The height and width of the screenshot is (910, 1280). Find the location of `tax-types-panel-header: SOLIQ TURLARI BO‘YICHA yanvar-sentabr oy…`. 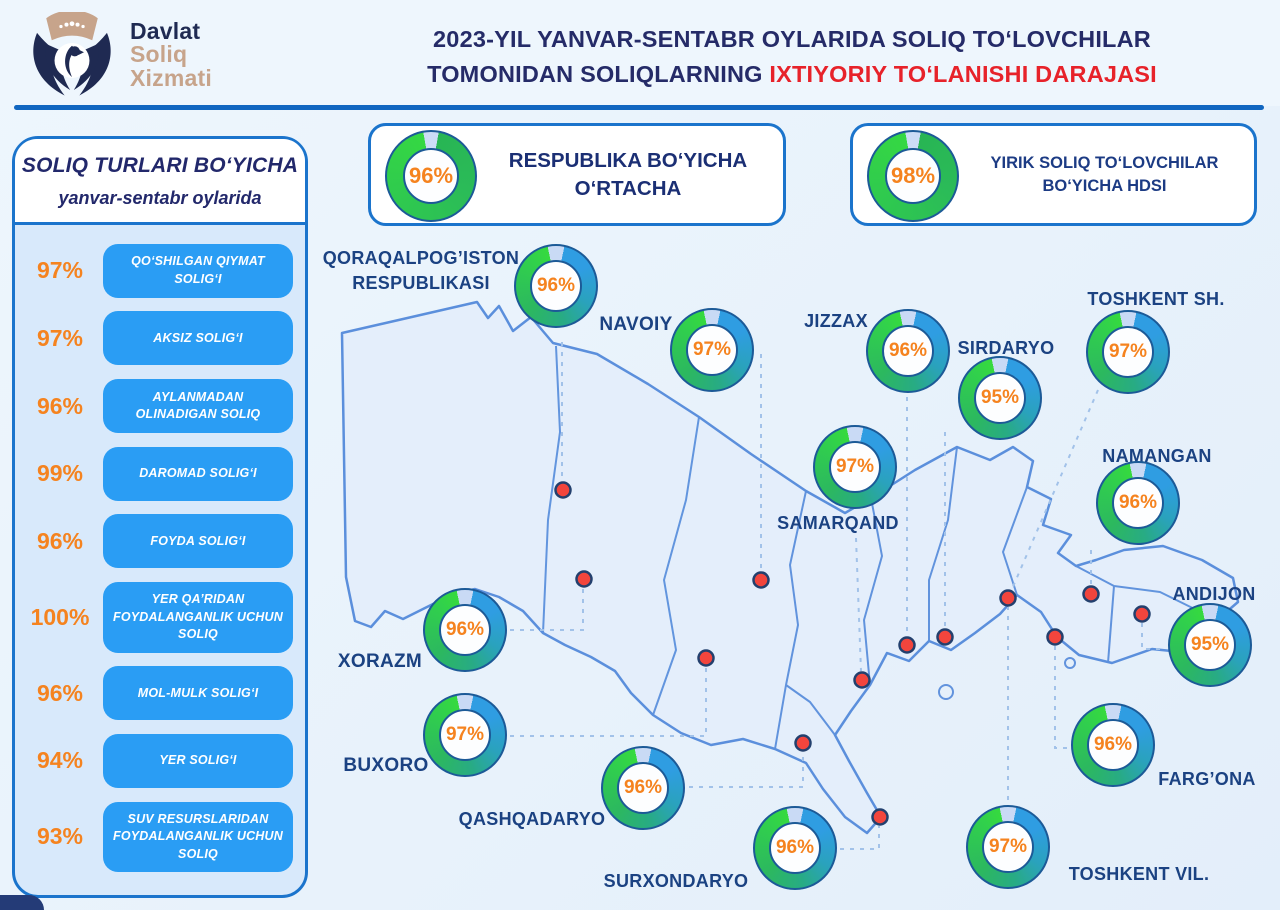

tax-types-panel-header: SOLIQ TURLARI BO‘YICHA yanvar-sentabr oy… is located at coordinates (160, 182).